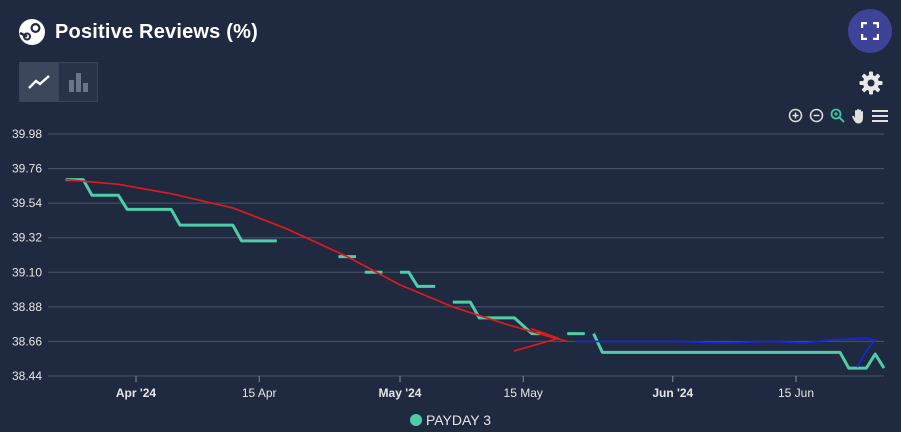 The width and height of the screenshot is (901, 432). Describe the element at coordinates (27, 169) in the screenshot. I see `y-tick-label: 39.76` at that location.